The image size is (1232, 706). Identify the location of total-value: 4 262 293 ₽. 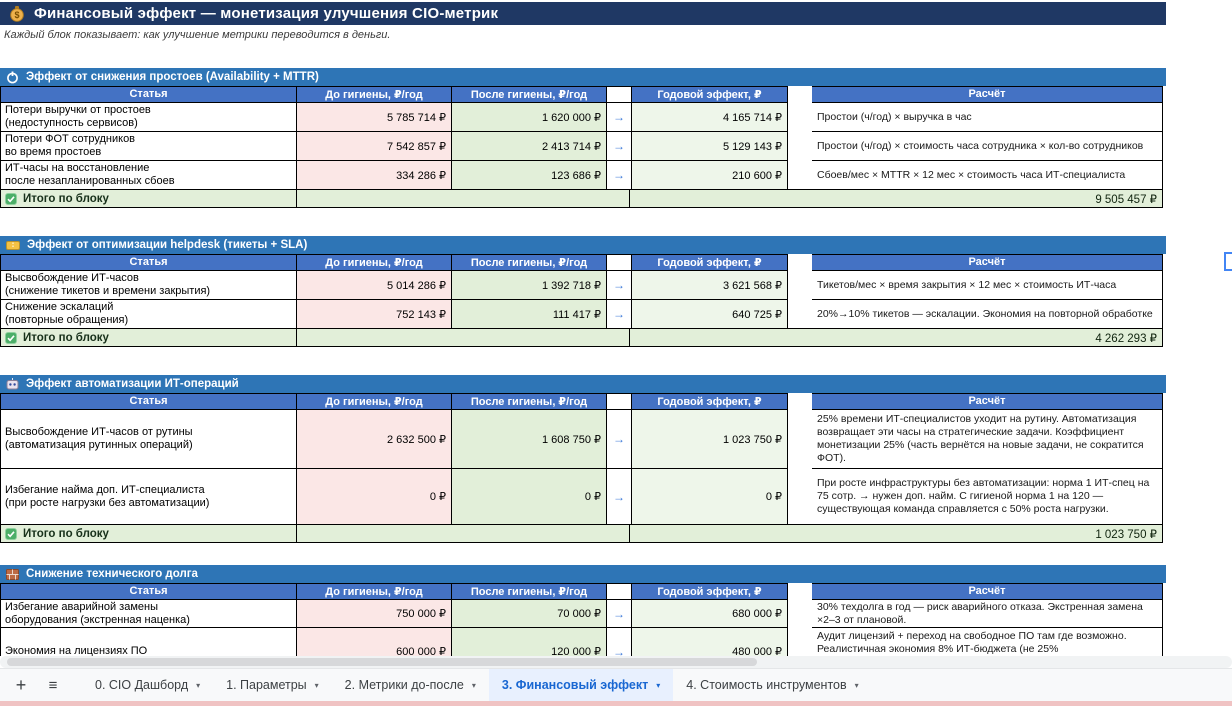
(896, 338).